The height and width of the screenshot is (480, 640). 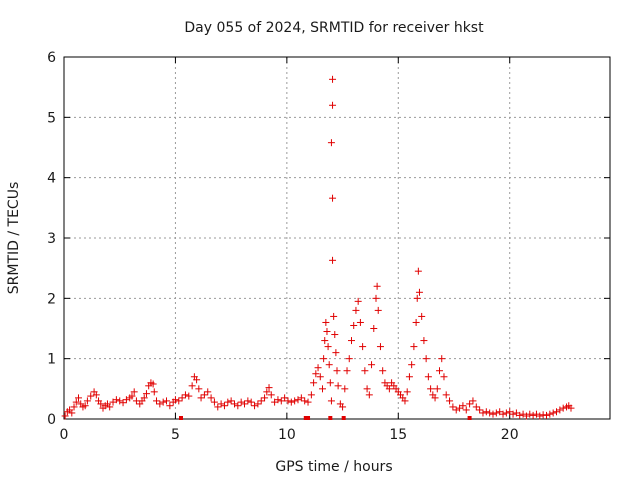 What do you see at coordinates (51, 299) in the screenshot?
I see `y-tick-label: 2` at bounding box center [51, 299].